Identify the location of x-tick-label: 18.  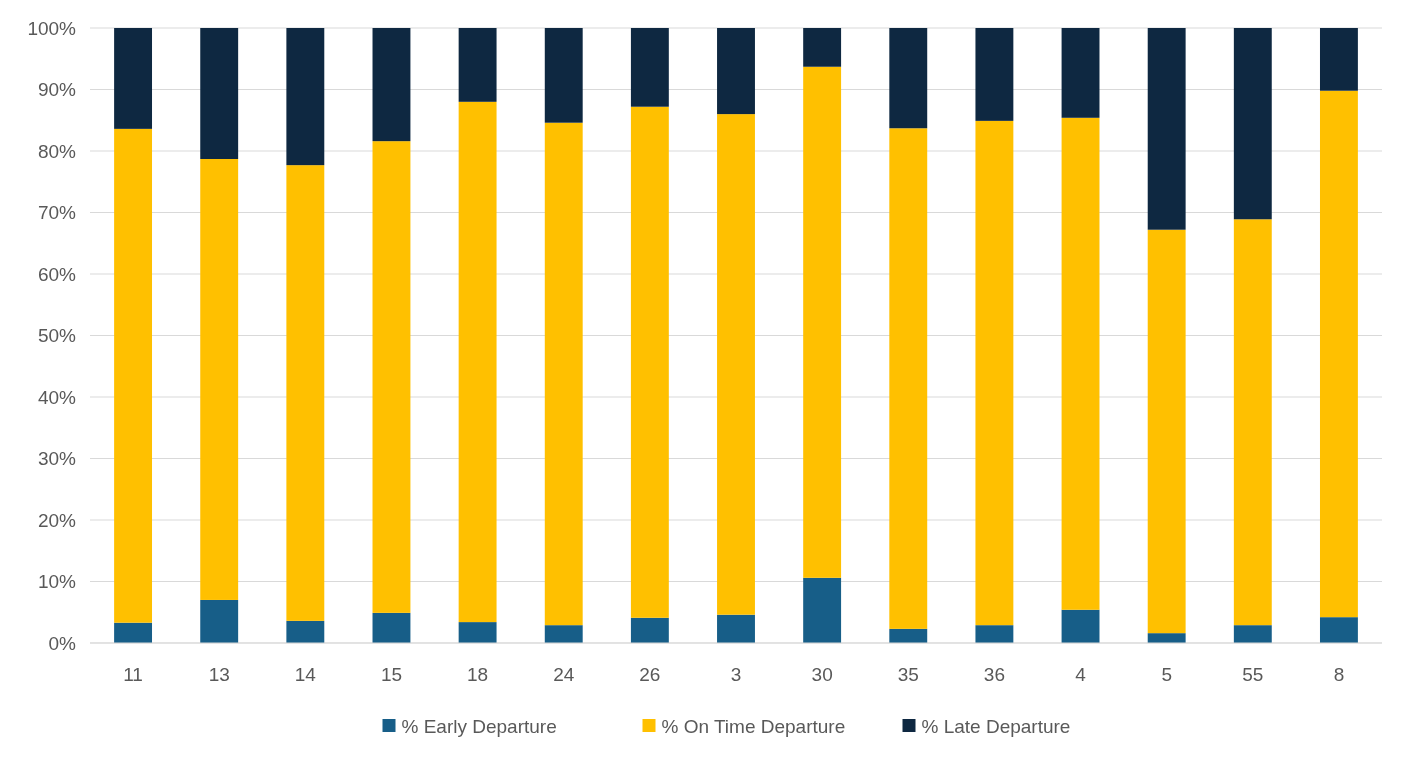
(478, 674).